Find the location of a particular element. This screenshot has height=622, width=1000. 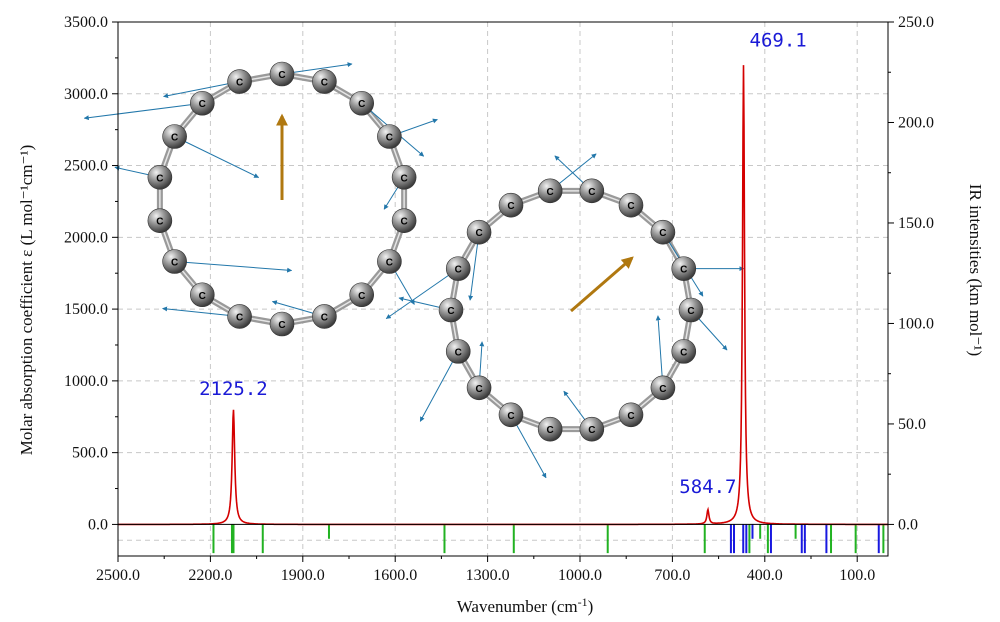

peak-label: 469.1 is located at coordinates (778, 40).